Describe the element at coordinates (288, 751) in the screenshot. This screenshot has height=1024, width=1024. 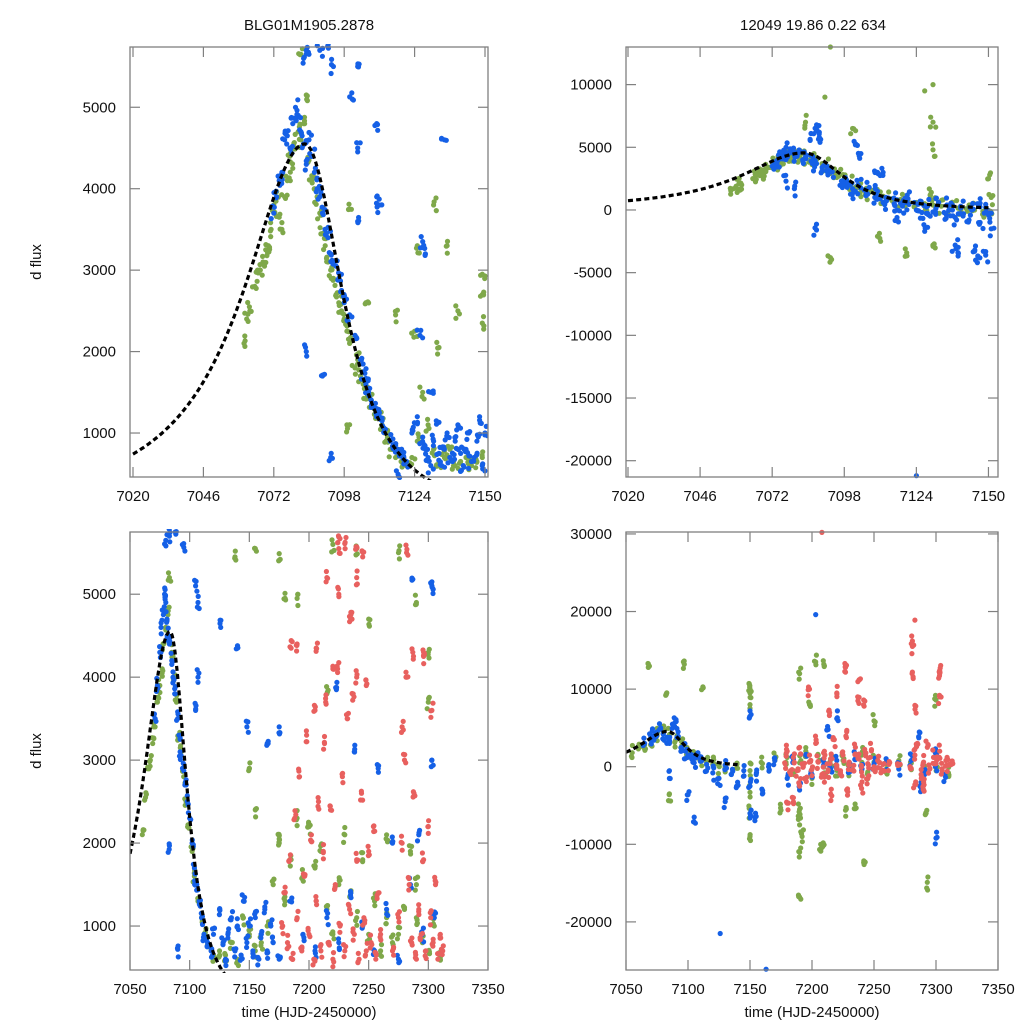
I see `plot-area` at that location.